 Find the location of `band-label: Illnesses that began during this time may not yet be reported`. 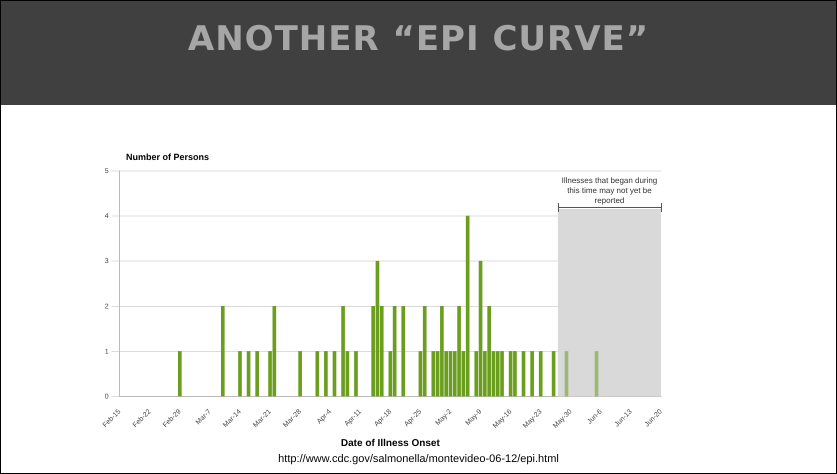

band-label: Illnesses that began during this time may not yet be reported is located at coordinates (610, 190).